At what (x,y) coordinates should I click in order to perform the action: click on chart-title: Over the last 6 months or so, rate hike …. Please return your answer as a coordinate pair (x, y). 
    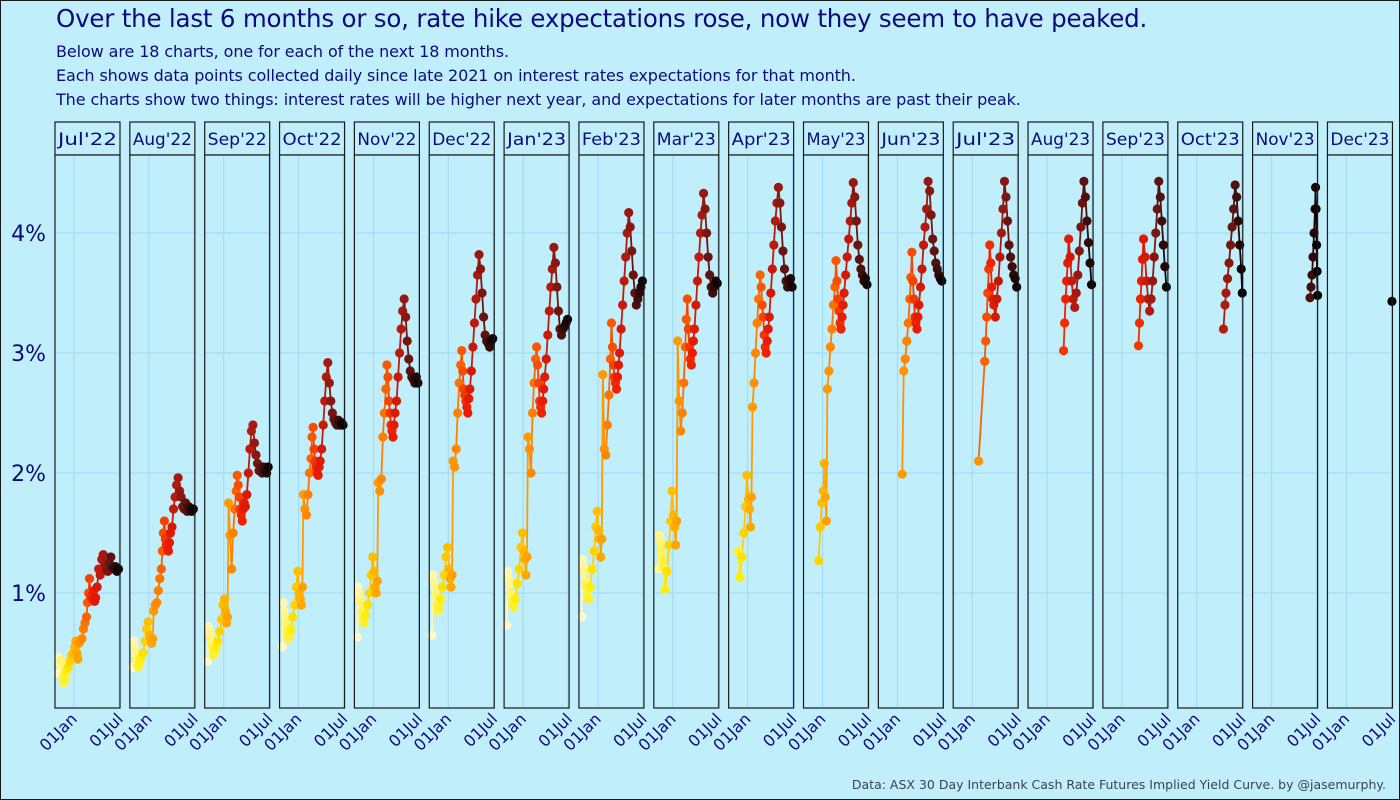
    Looking at the image, I should click on (602, 18).